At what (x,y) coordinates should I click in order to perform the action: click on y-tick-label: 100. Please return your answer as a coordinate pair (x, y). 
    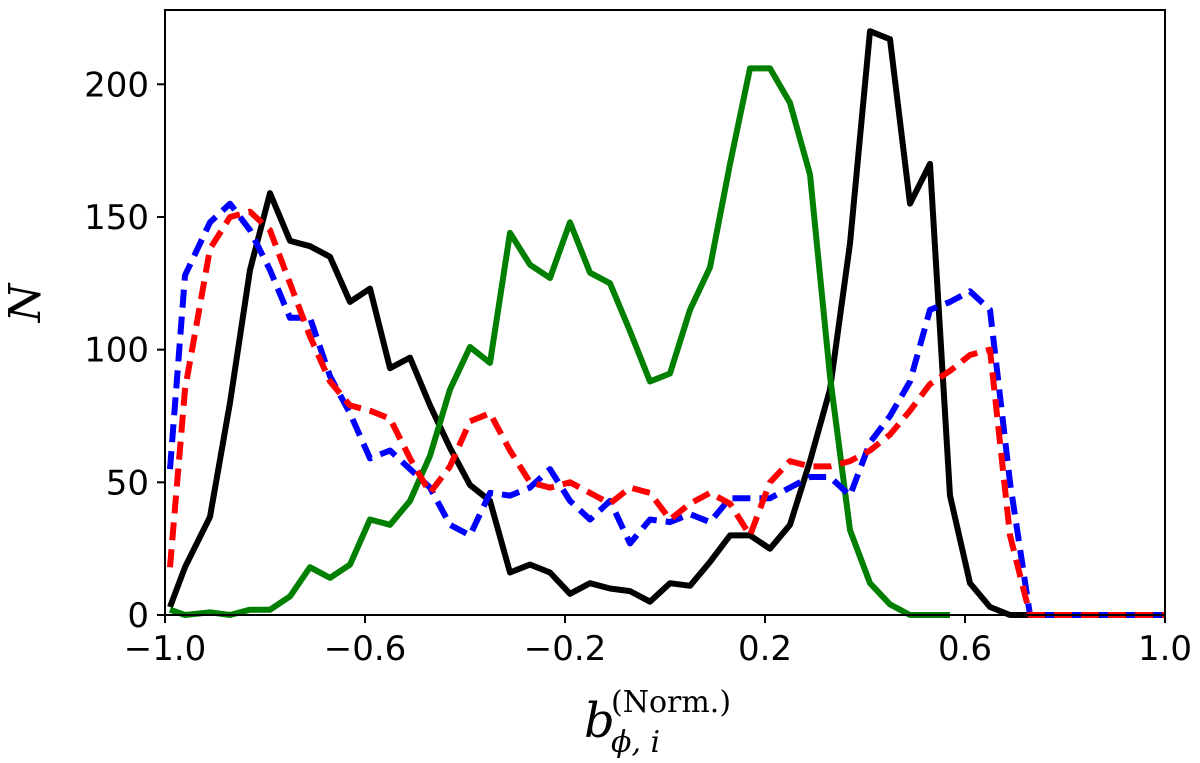
    Looking at the image, I should click on (116, 351).